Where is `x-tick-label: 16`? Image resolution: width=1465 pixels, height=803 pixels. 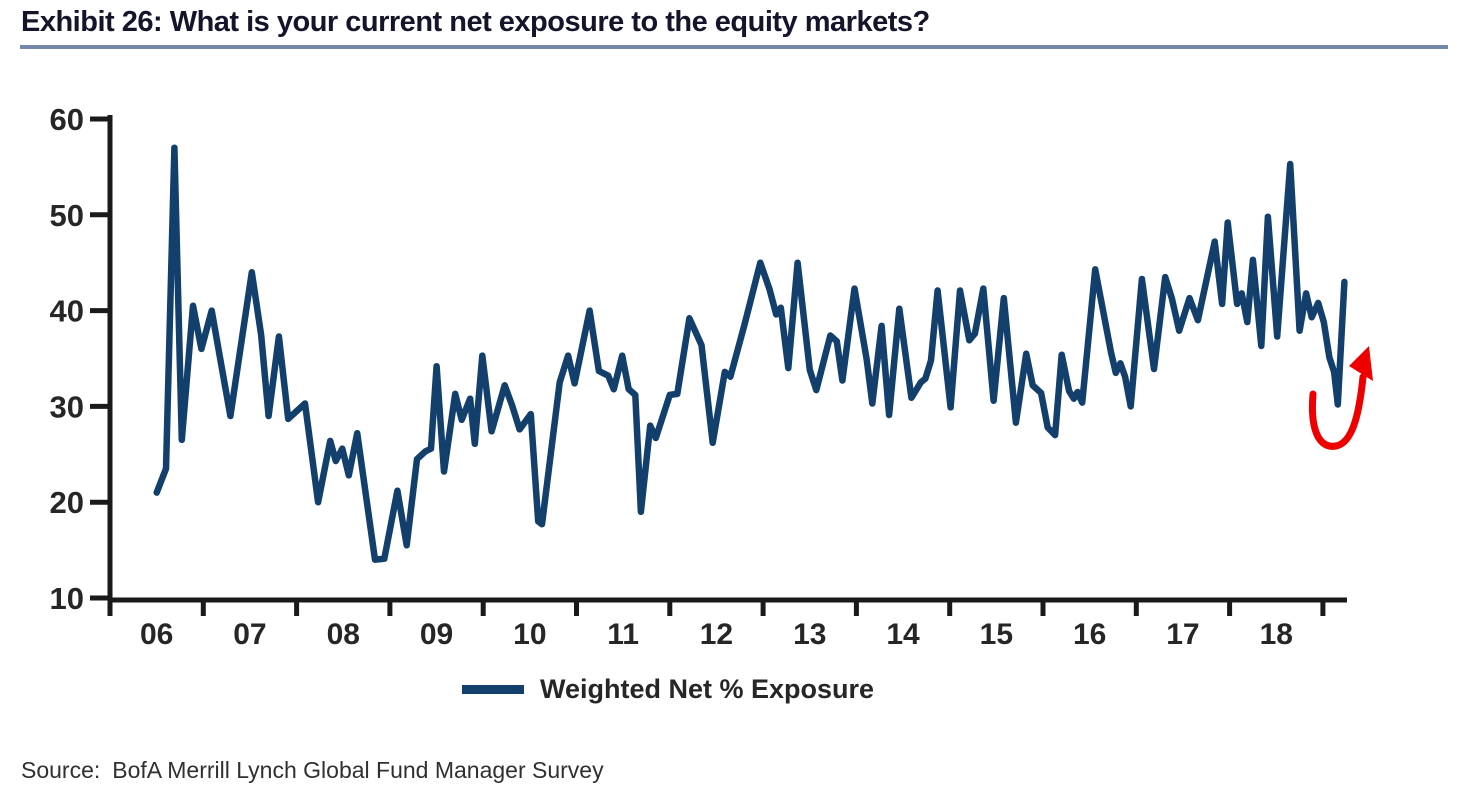
x-tick-label: 16 is located at coordinates (1089, 634).